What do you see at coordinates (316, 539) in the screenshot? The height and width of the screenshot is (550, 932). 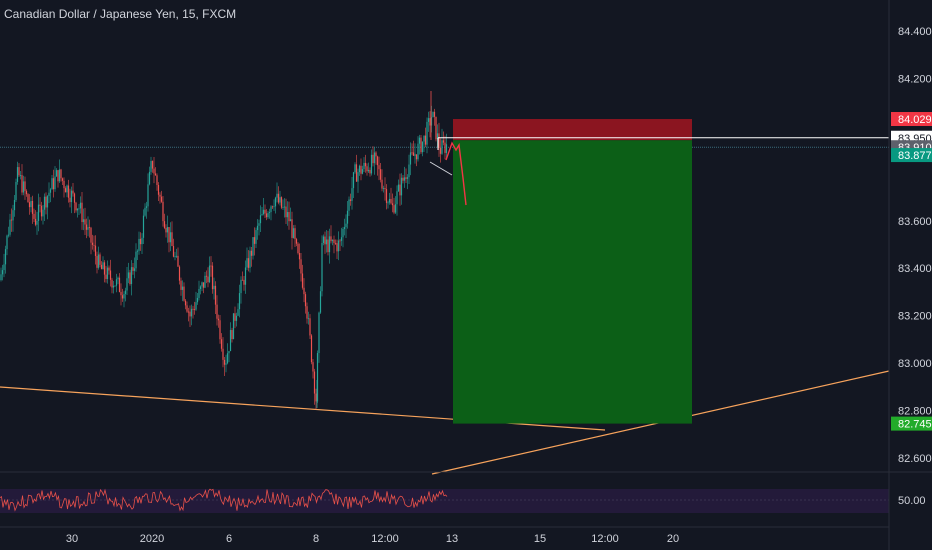 I see `x-tick-label: 8` at bounding box center [316, 539].